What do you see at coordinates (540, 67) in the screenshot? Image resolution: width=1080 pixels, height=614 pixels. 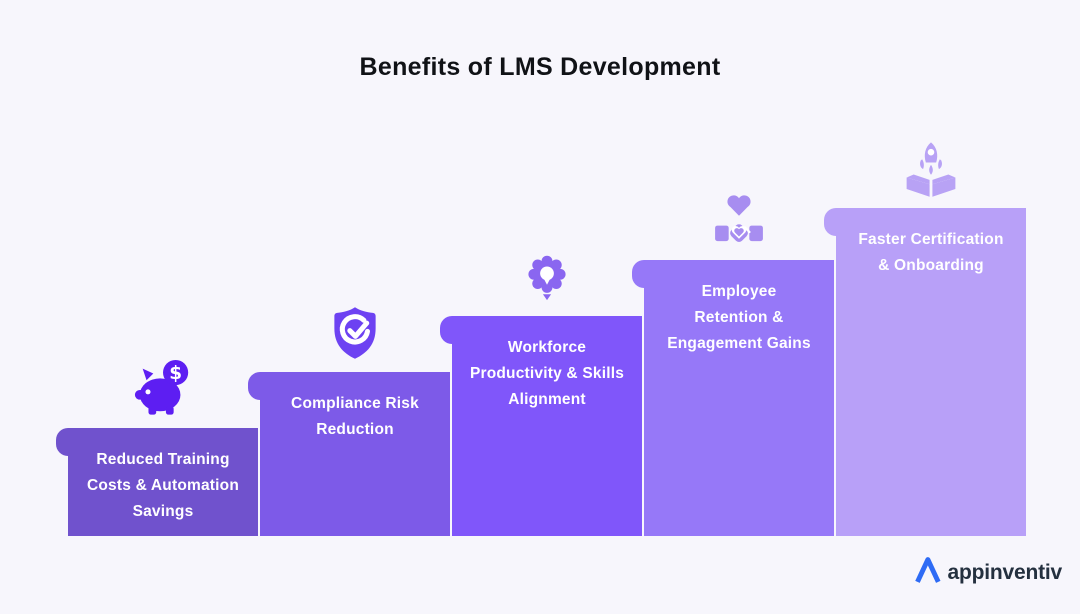 I see `page-title: Benefits of LMS Development` at bounding box center [540, 67].